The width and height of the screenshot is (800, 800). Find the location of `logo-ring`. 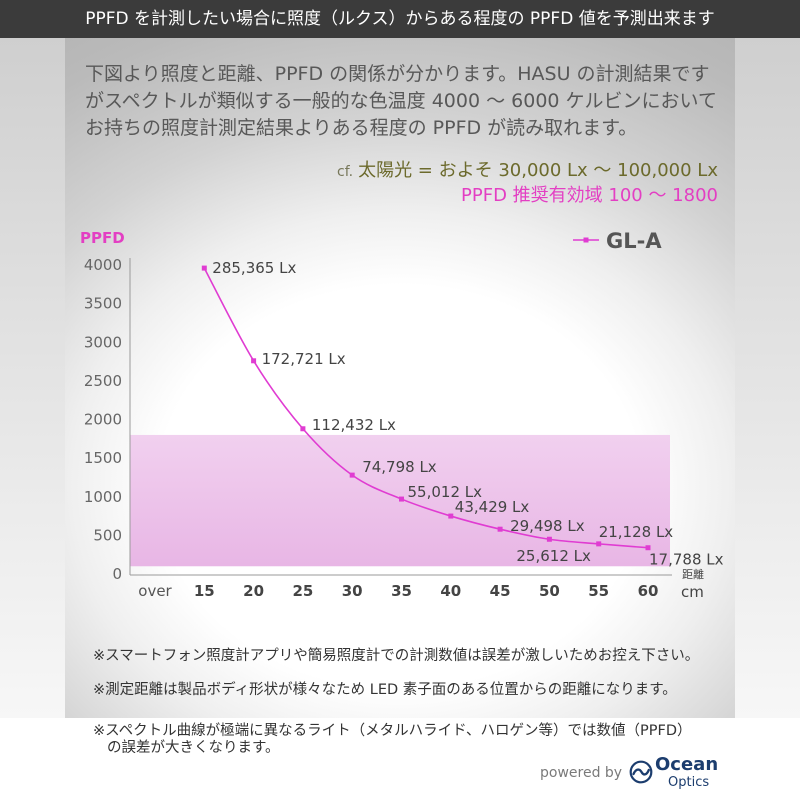

logo-ring is located at coordinates (641, 772).